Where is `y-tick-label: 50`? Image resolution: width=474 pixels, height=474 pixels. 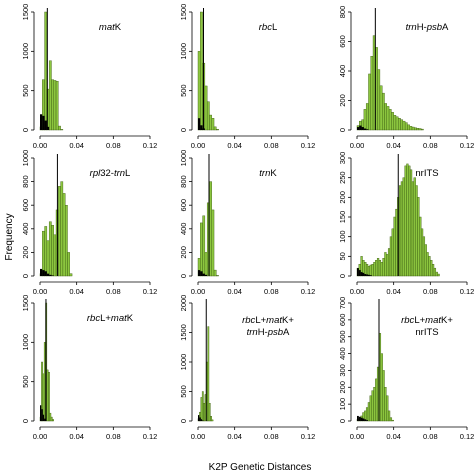 y-tick-label: 50 is located at coordinates (342, 256).